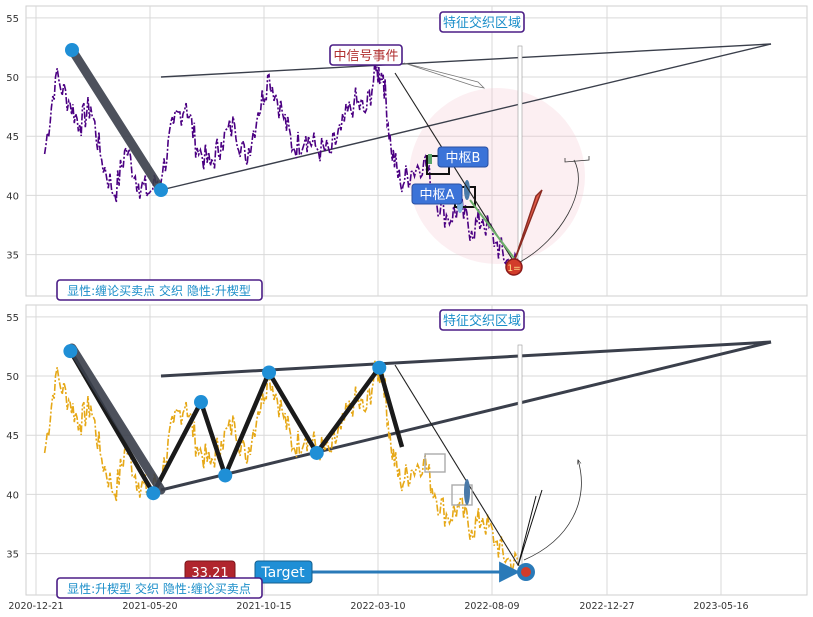 The height and width of the screenshot is (617, 813). Describe the element at coordinates (526, 572) in the screenshot. I see `target-marker-inner` at that location.